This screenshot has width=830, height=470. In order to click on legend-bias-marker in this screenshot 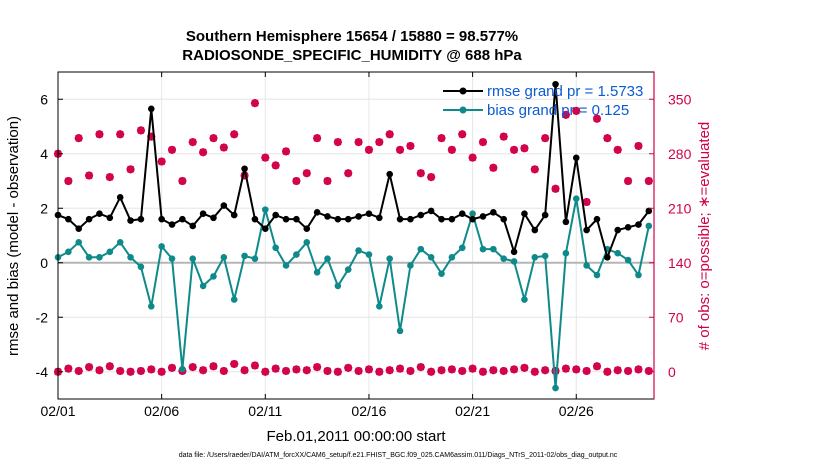, I will do `click(463, 110)`.